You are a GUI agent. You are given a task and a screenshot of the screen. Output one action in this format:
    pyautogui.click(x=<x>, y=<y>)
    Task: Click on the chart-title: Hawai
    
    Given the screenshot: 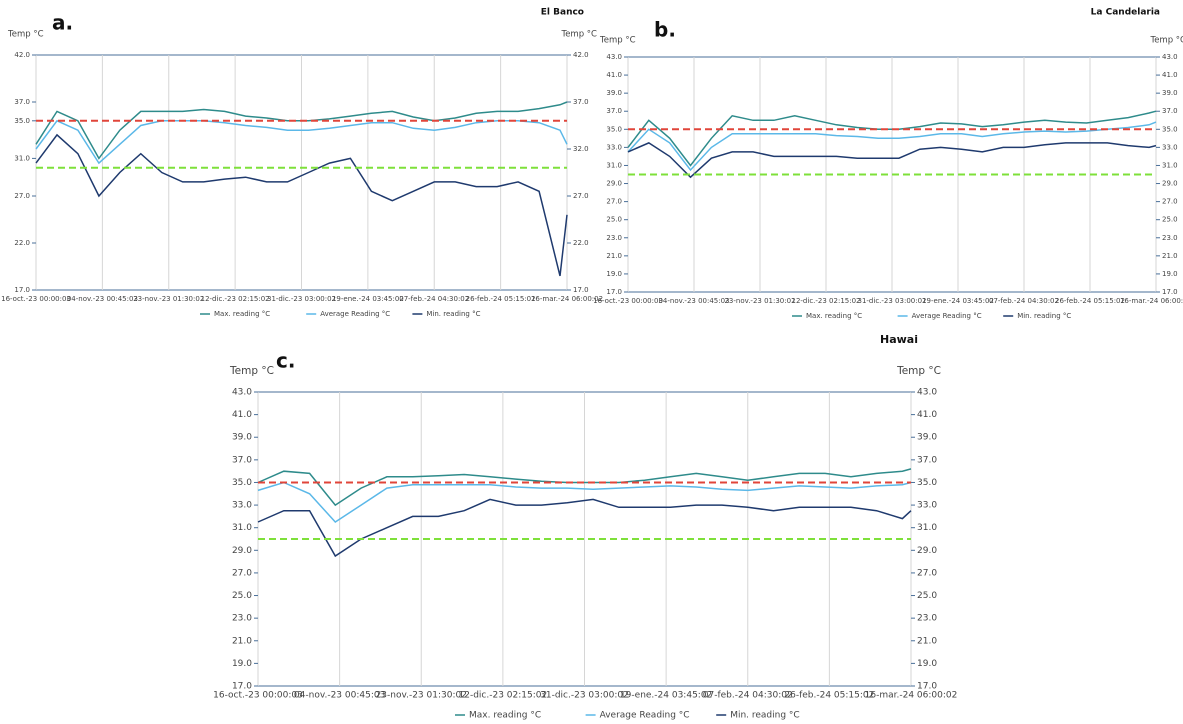 What is the action you would take?
    pyautogui.click(x=899, y=339)
    